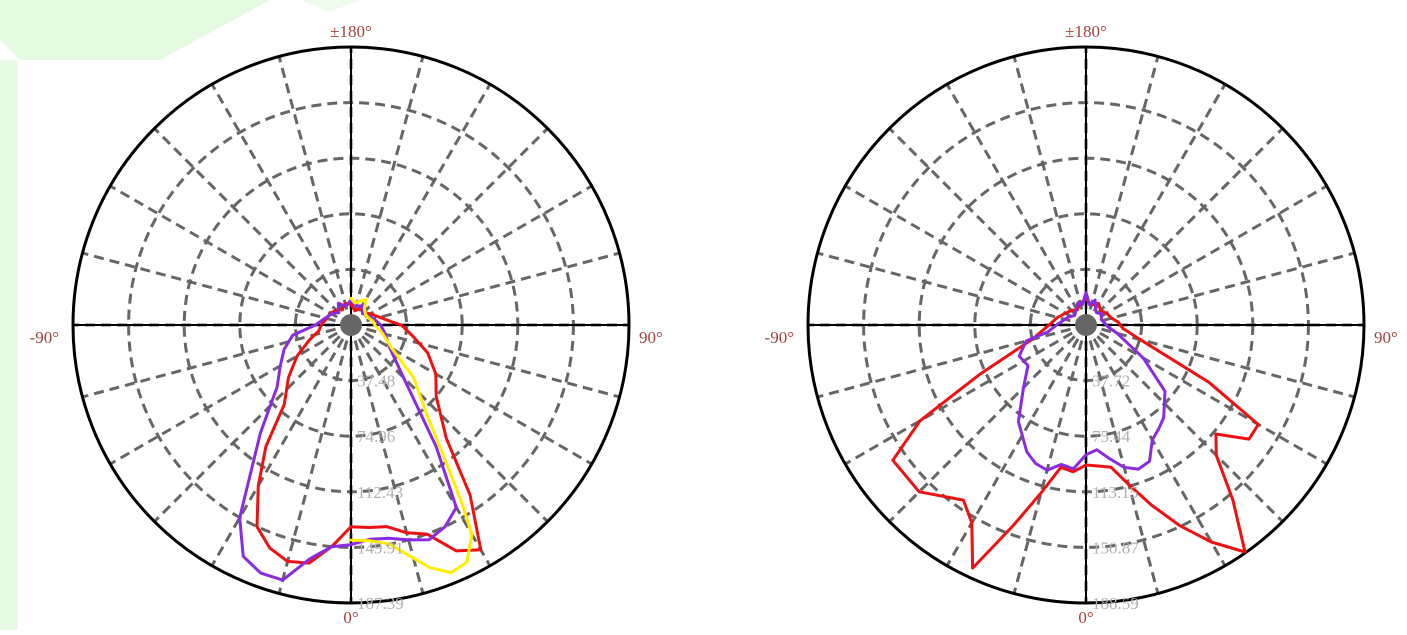 This screenshot has width=1407, height=635. What do you see at coordinates (376, 381) in the screenshot?
I see `radial-tick-label: 37.48` at bounding box center [376, 381].